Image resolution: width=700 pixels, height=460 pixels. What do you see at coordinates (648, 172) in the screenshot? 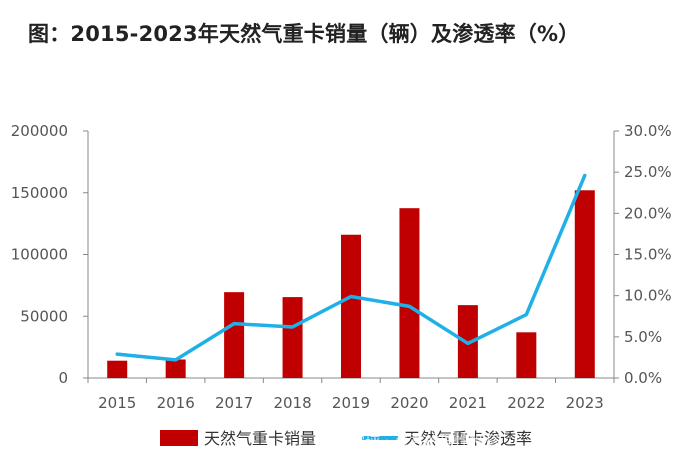
I see `right-axis-tick-label: 25.0%` at bounding box center [648, 172].